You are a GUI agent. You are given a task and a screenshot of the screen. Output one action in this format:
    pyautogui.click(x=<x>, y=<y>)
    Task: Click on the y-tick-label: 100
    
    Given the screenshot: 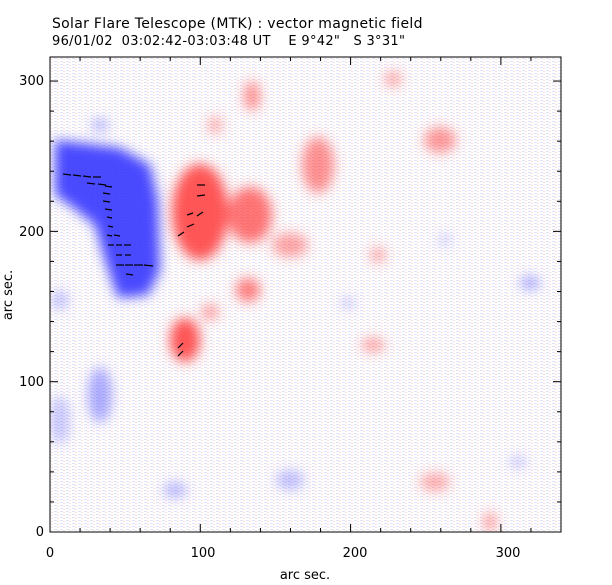 What is the action you would take?
    pyautogui.click(x=31, y=382)
    